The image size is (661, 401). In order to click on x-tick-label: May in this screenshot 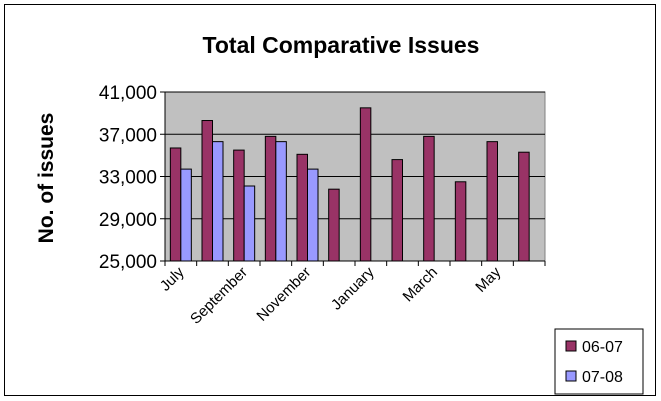, I will do `click(488, 279)`.